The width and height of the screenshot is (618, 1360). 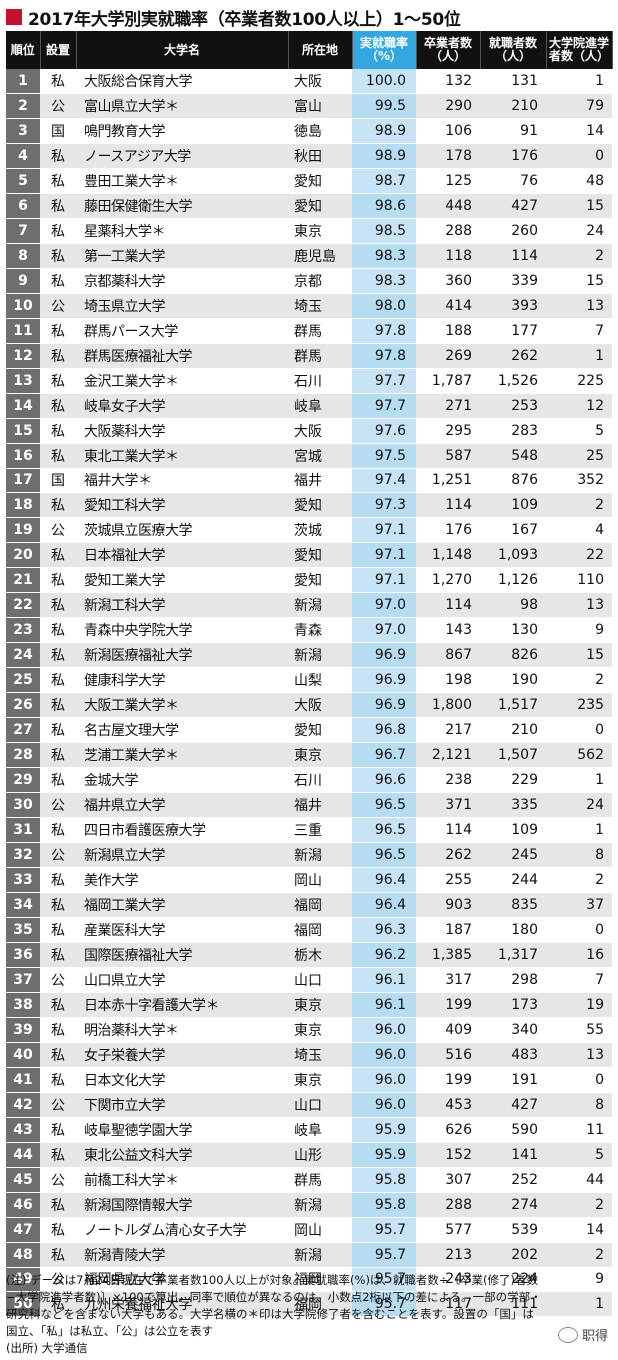 I want to click on grad-school-cell: 1, so click(x=579, y=356).